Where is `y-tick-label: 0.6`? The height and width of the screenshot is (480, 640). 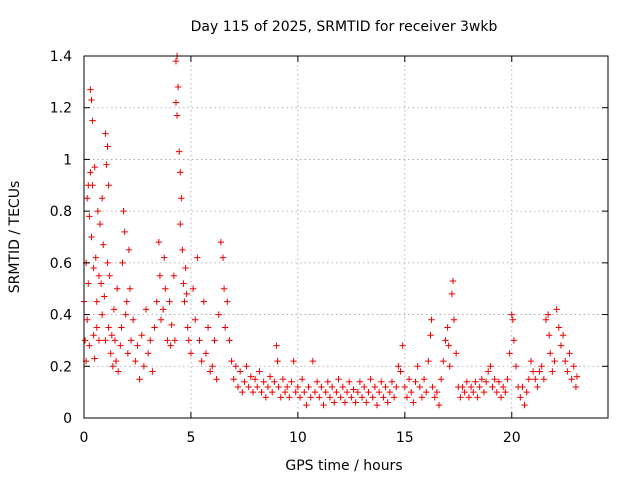
y-tick-label: 0.6 is located at coordinates (61, 264).